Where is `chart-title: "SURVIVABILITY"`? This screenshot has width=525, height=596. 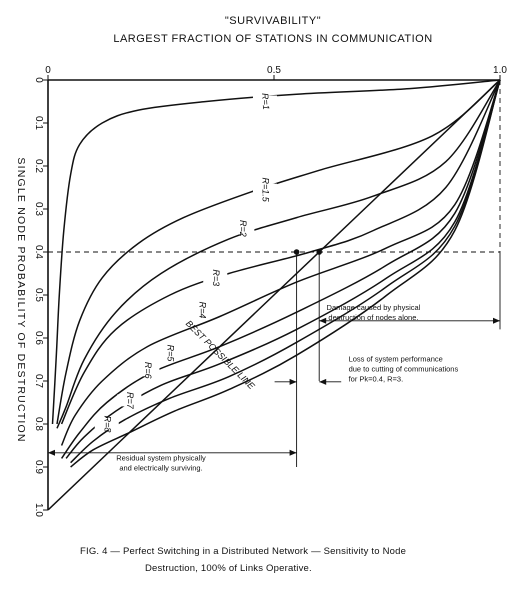 chart-title: "SURVIVABILITY" is located at coordinates (273, 21).